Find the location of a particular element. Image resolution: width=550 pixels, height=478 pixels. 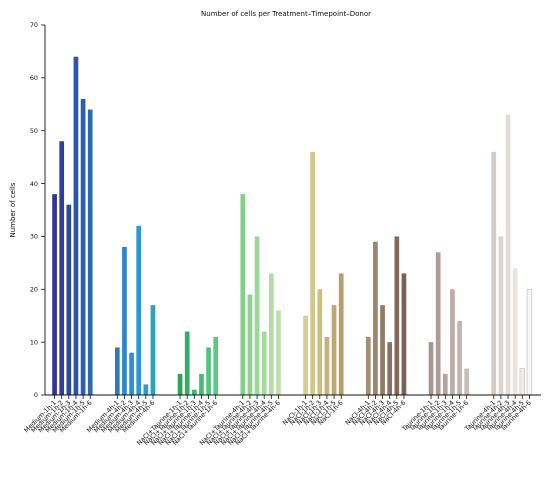

y-tick-label: 10 is located at coordinates (34, 342).